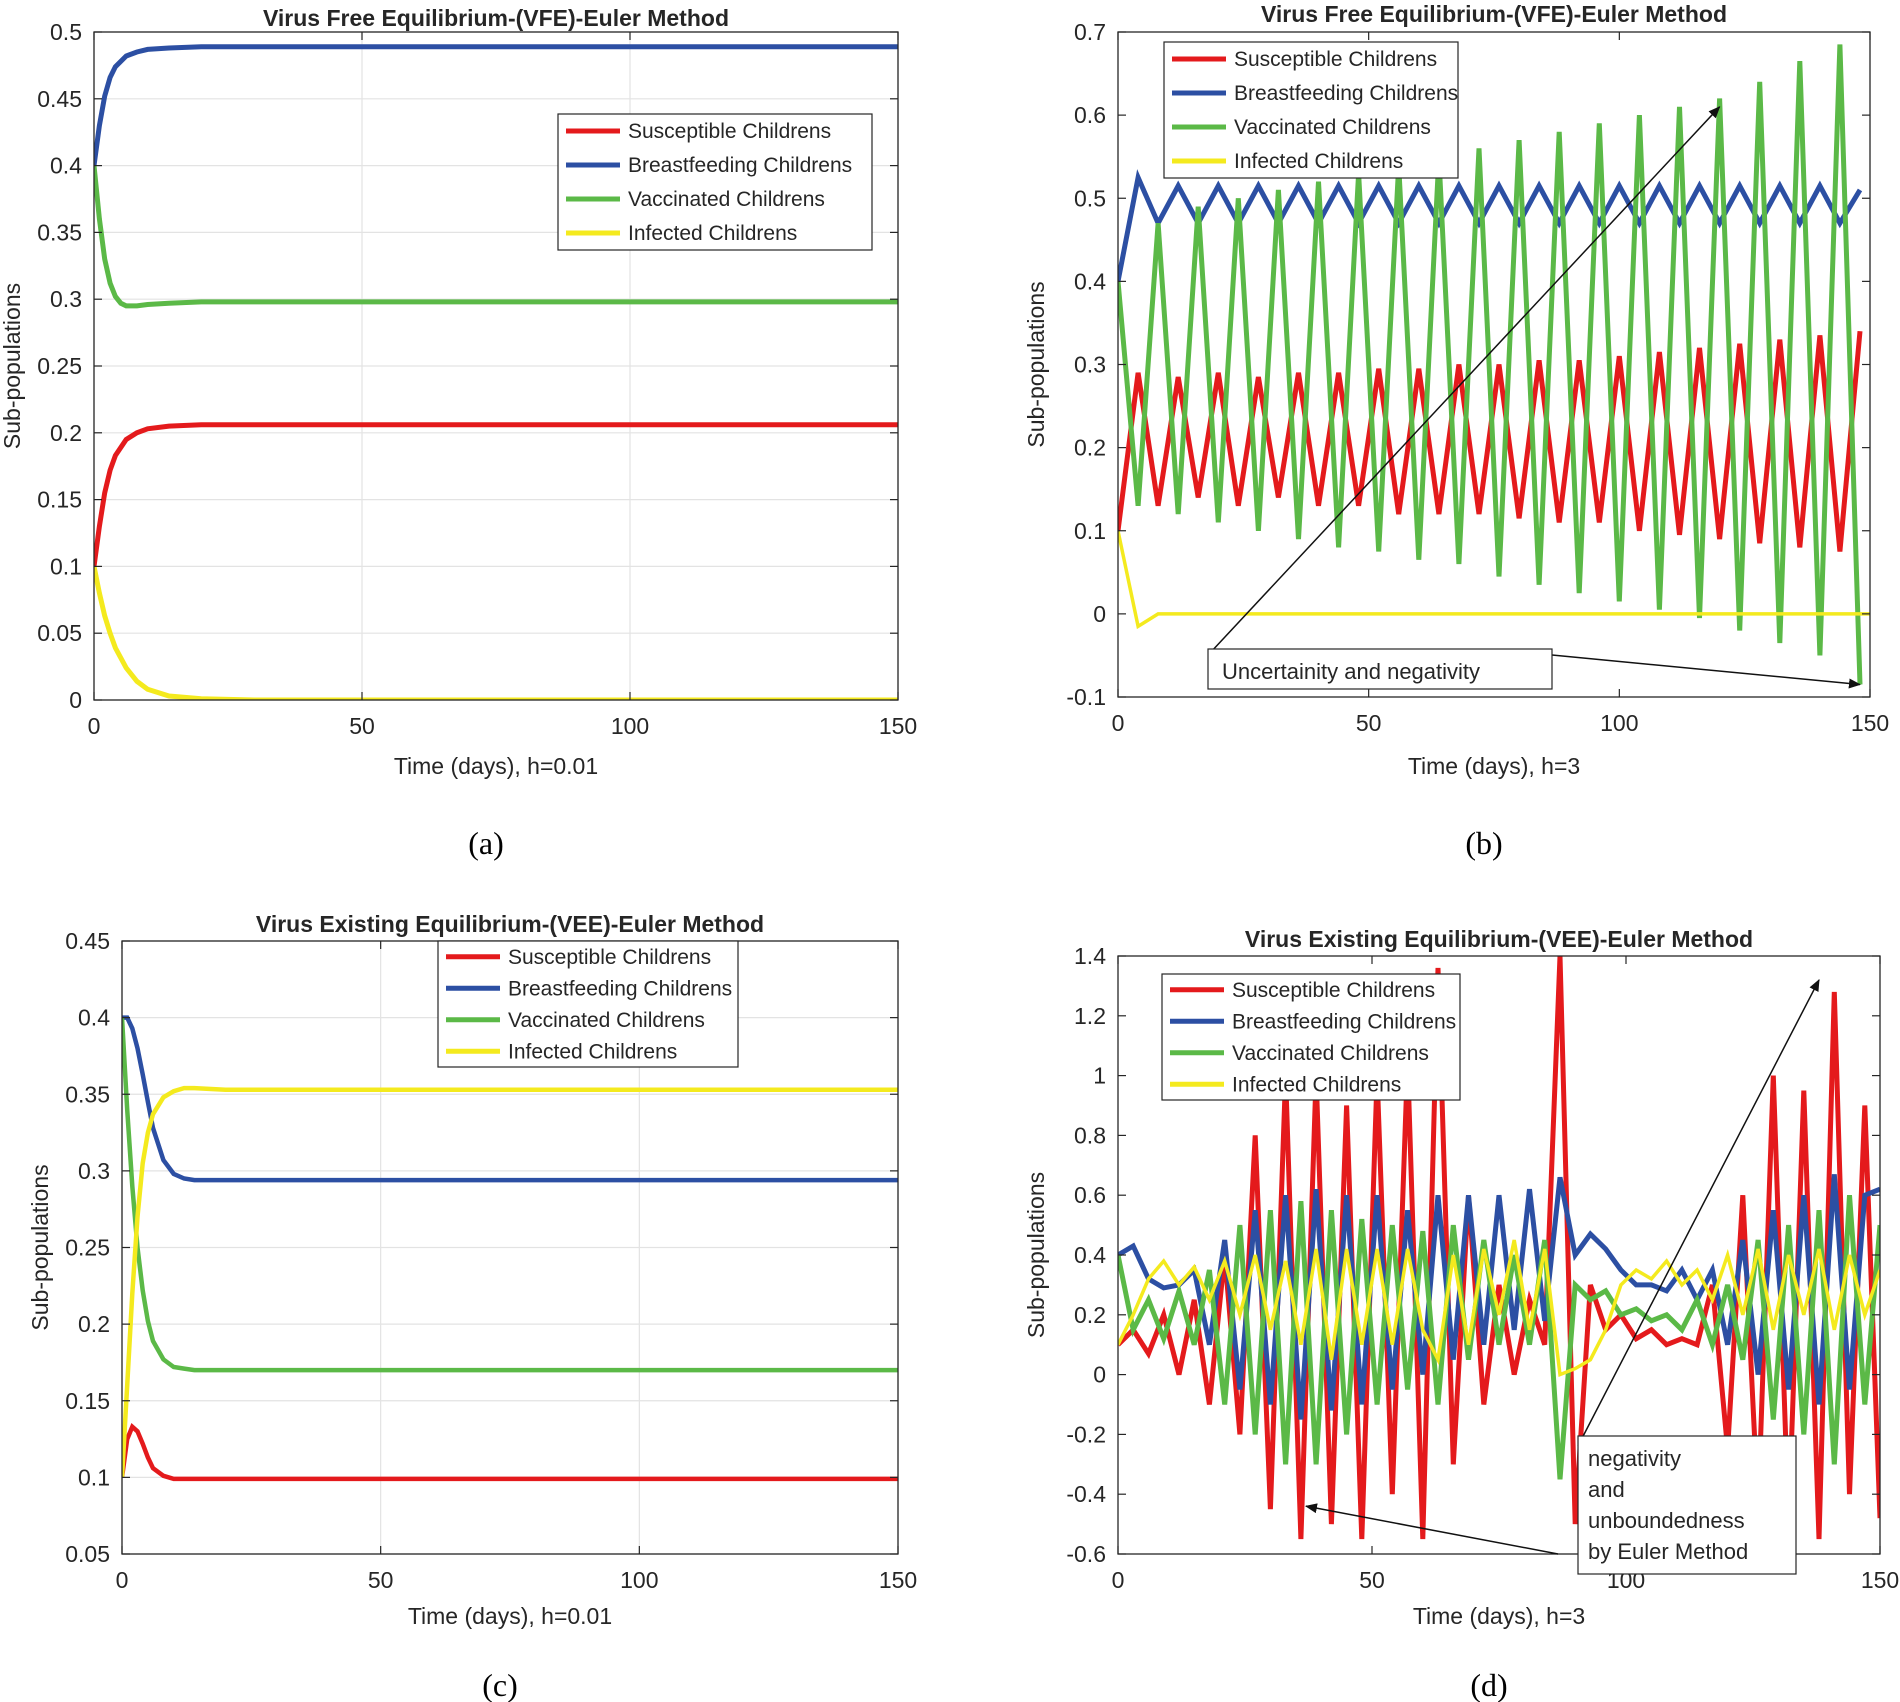 The width and height of the screenshot is (1900, 1702). What do you see at coordinates (1666, 1520) in the screenshot?
I see `annotation-text-line: unboundedness` at bounding box center [1666, 1520].